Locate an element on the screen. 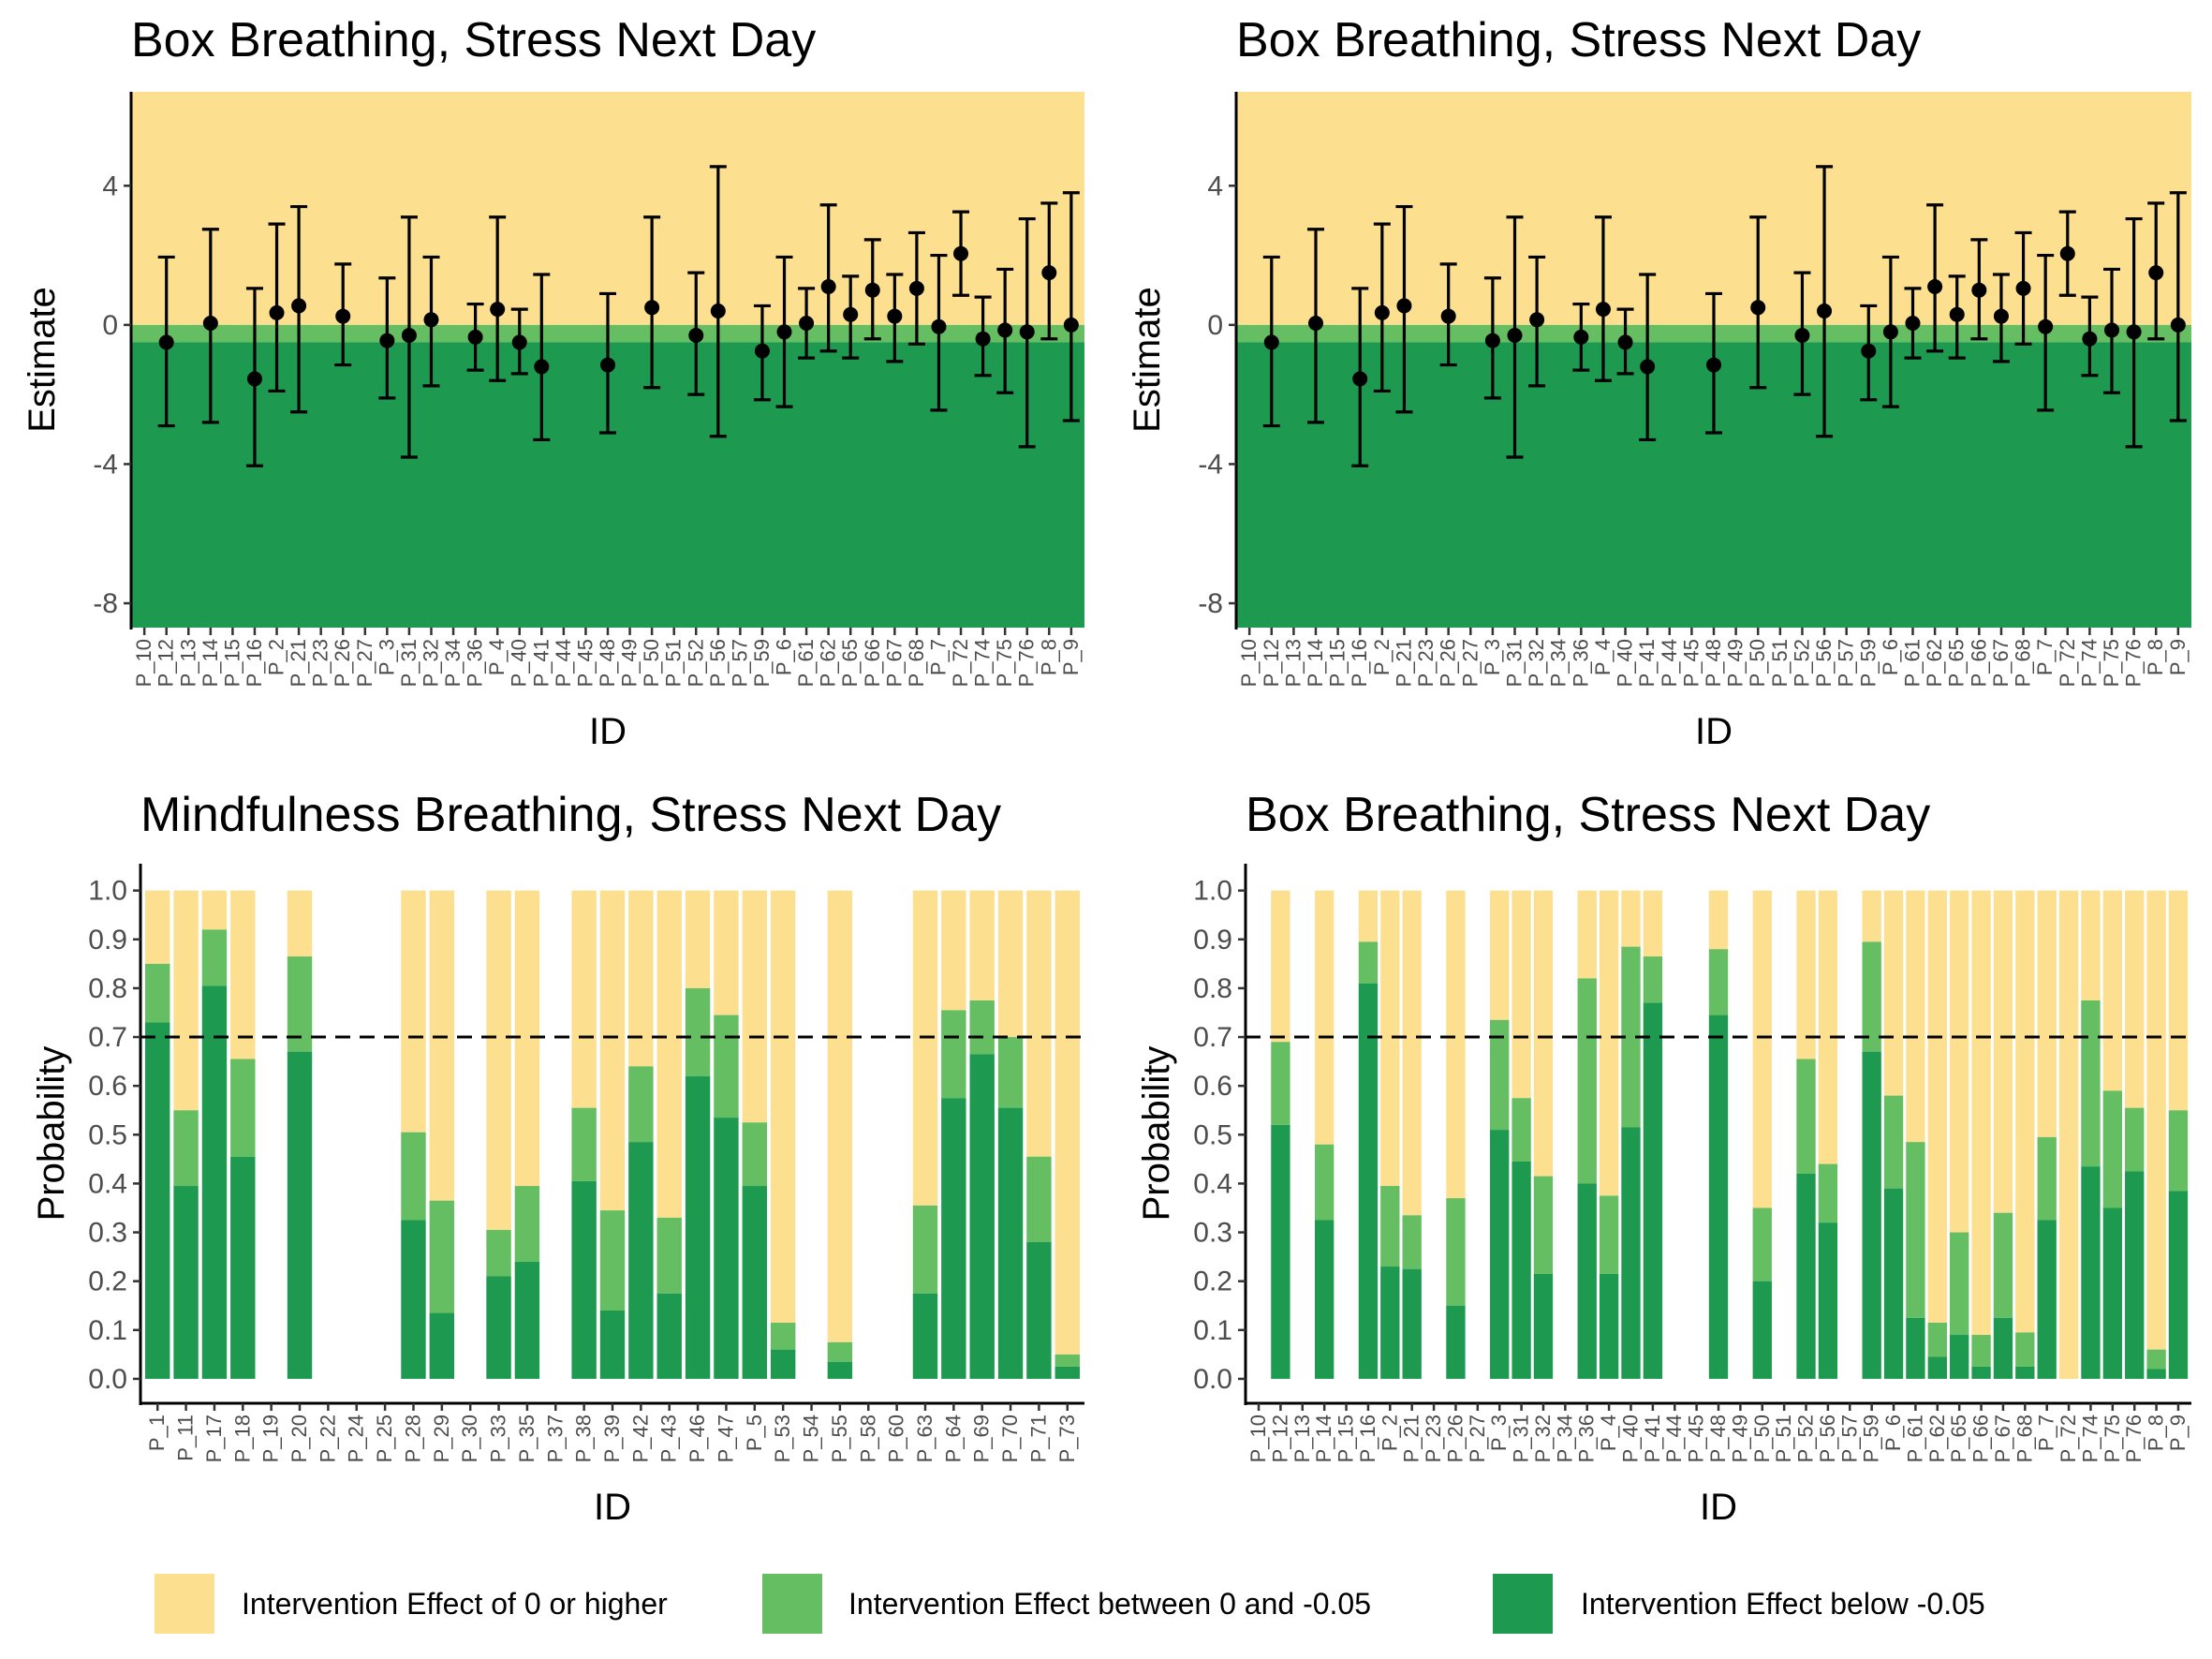 The image size is (2212, 1659). x-tick-label: P_52 is located at coordinates (1806, 1438).